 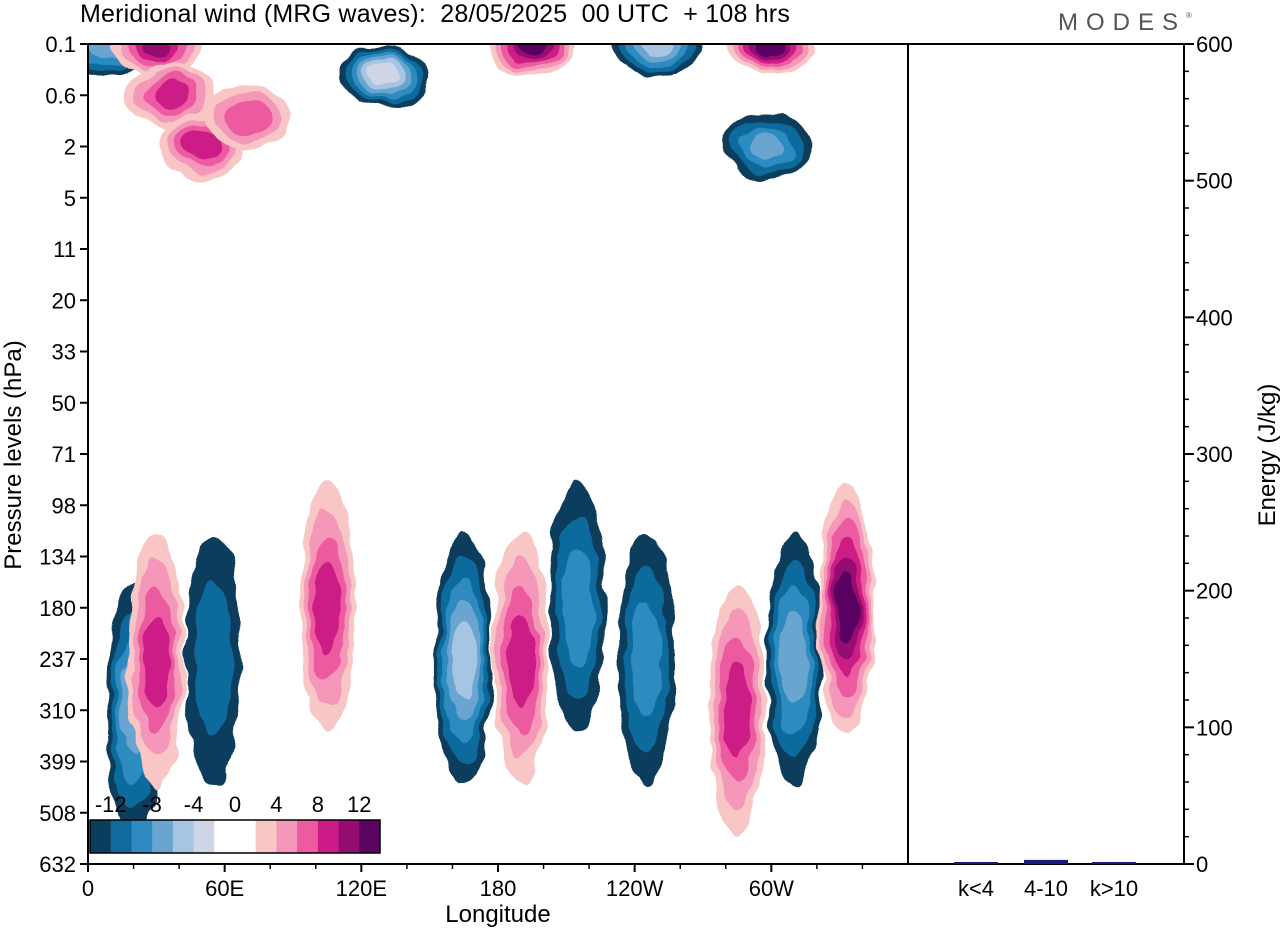 What do you see at coordinates (57, 659) in the screenshot?
I see `y-tick-label: 237` at bounding box center [57, 659].